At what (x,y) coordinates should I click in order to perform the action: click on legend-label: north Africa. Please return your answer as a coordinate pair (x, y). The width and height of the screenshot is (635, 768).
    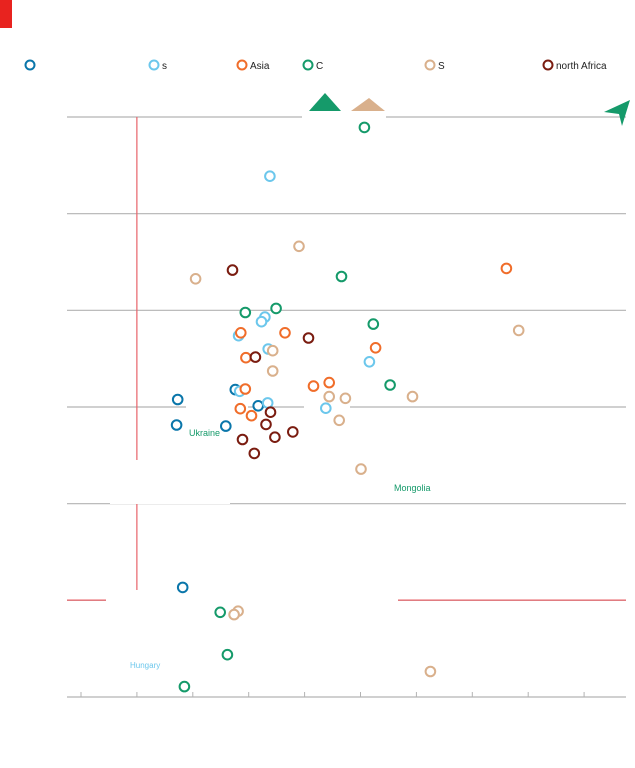
    Looking at the image, I should click on (581, 66).